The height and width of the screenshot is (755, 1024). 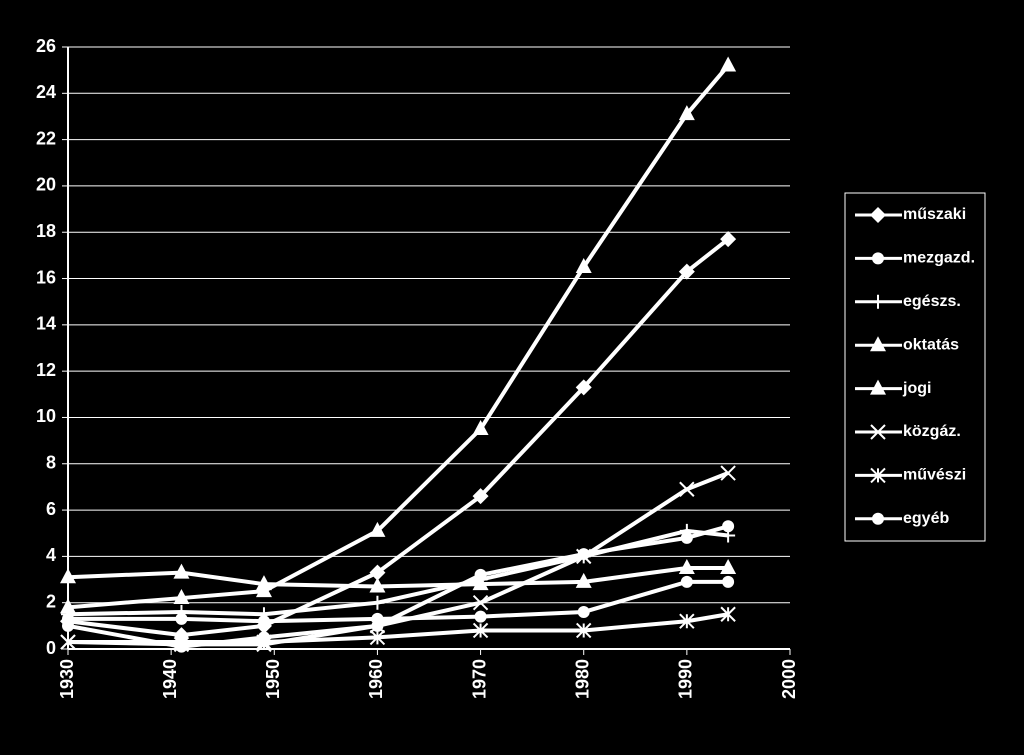 What do you see at coordinates (582, 679) in the screenshot?
I see `x-tick-label: 1980` at bounding box center [582, 679].